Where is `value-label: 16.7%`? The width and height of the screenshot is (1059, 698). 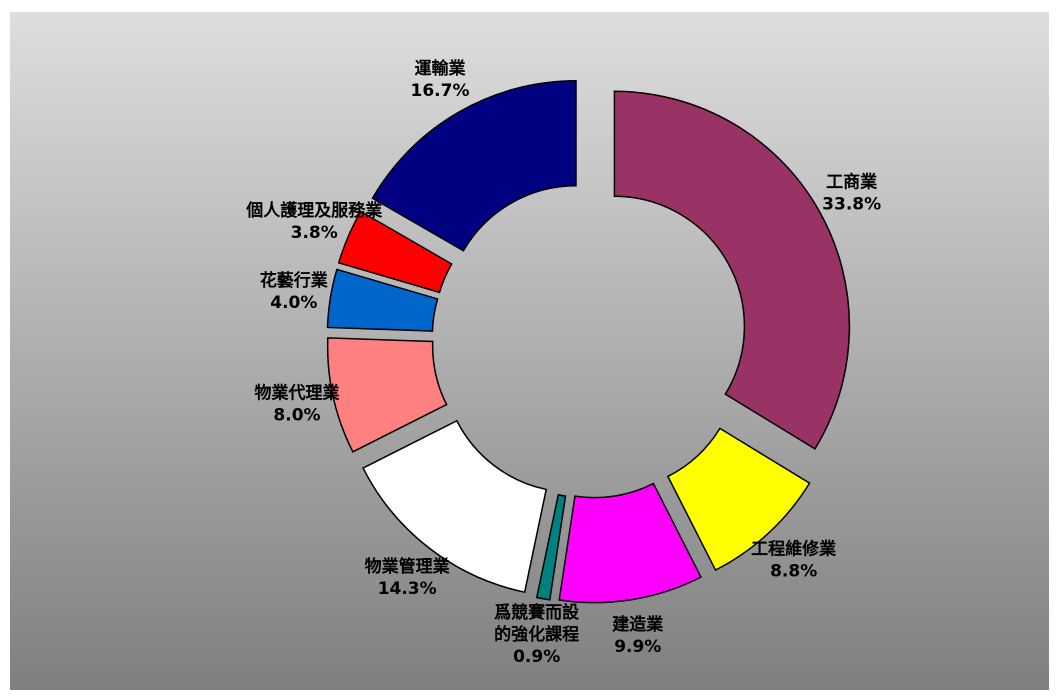 value-label: 16.7% is located at coordinates (440, 91).